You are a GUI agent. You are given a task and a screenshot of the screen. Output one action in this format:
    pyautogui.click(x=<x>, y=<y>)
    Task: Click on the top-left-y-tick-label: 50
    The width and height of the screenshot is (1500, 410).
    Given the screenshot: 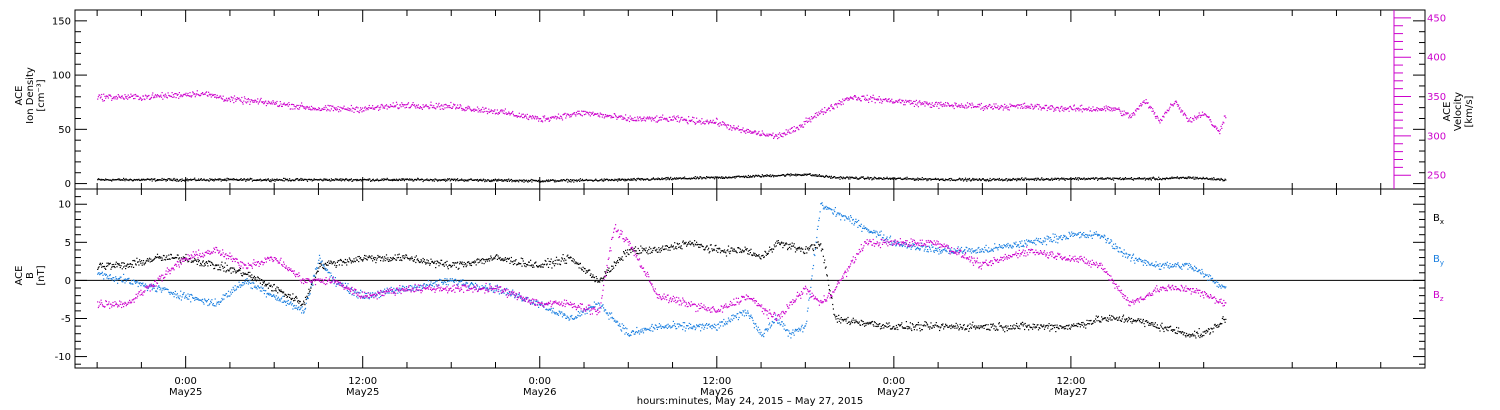 What is the action you would take?
    pyautogui.click(x=64, y=130)
    